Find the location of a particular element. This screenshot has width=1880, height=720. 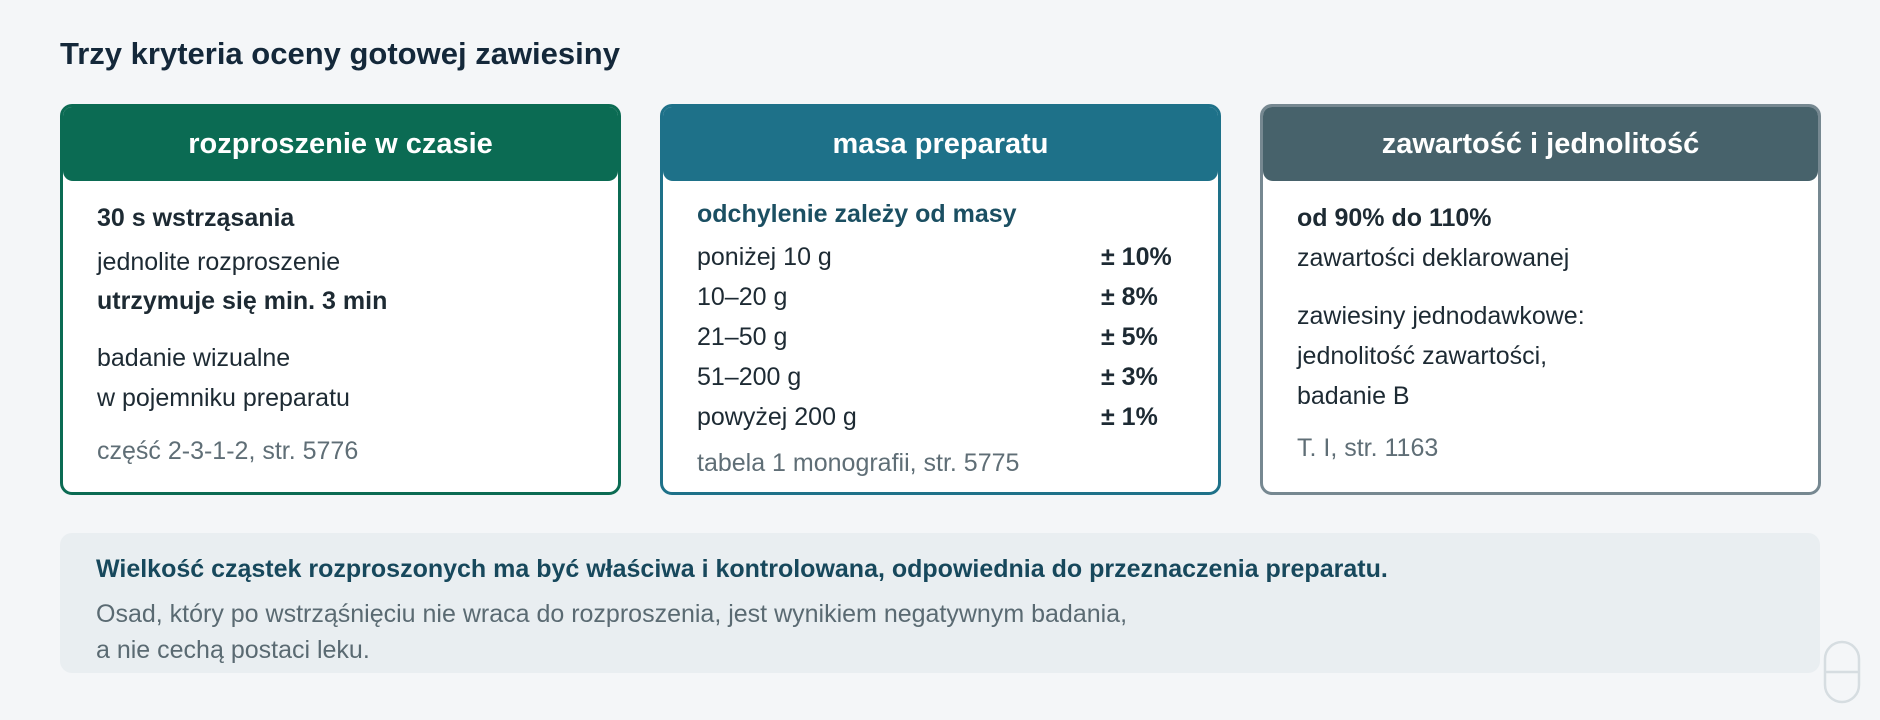

mass-range: powyżej 200 g is located at coordinates (777, 417).